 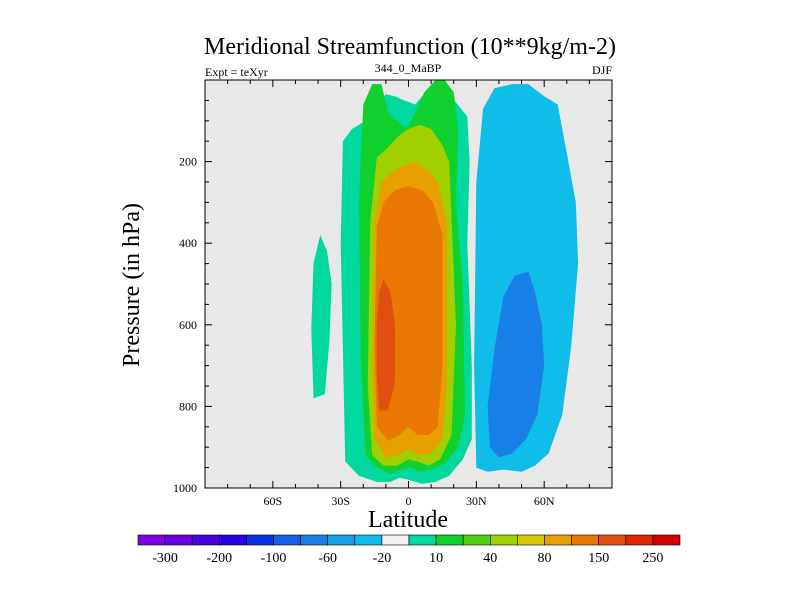 What do you see at coordinates (165, 558) in the screenshot?
I see `colorbar-label: -300` at bounding box center [165, 558].